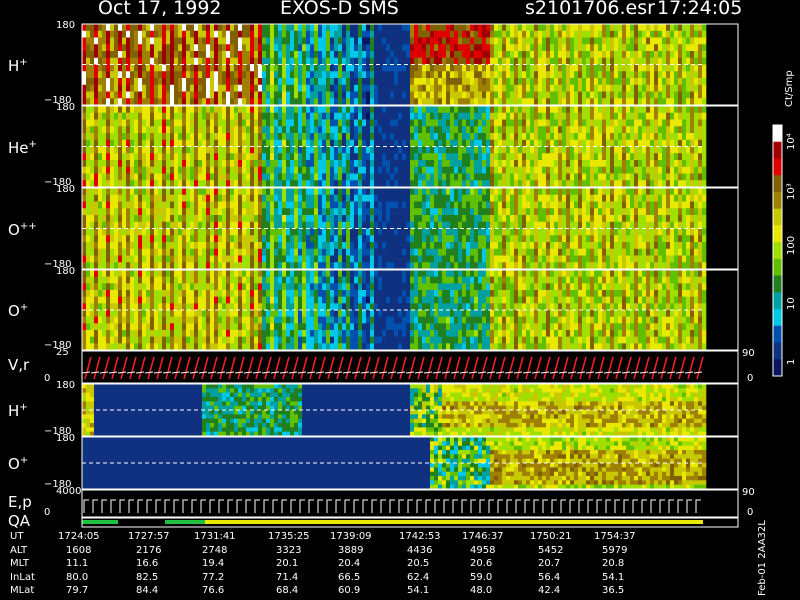 The image size is (800, 600). What do you see at coordinates (213, 563) in the screenshot?
I see `footer-value: 19.4` at bounding box center [213, 563].